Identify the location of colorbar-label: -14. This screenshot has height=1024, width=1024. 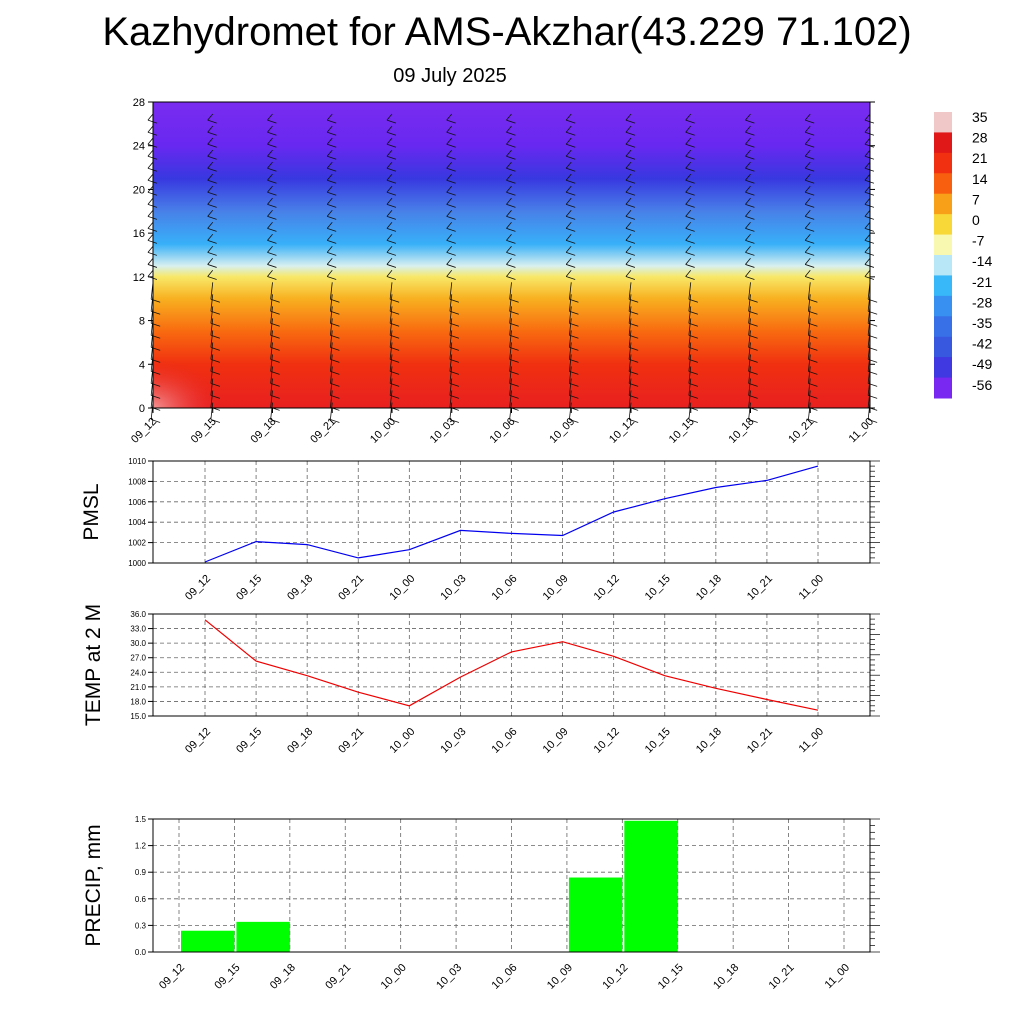
(982, 261).